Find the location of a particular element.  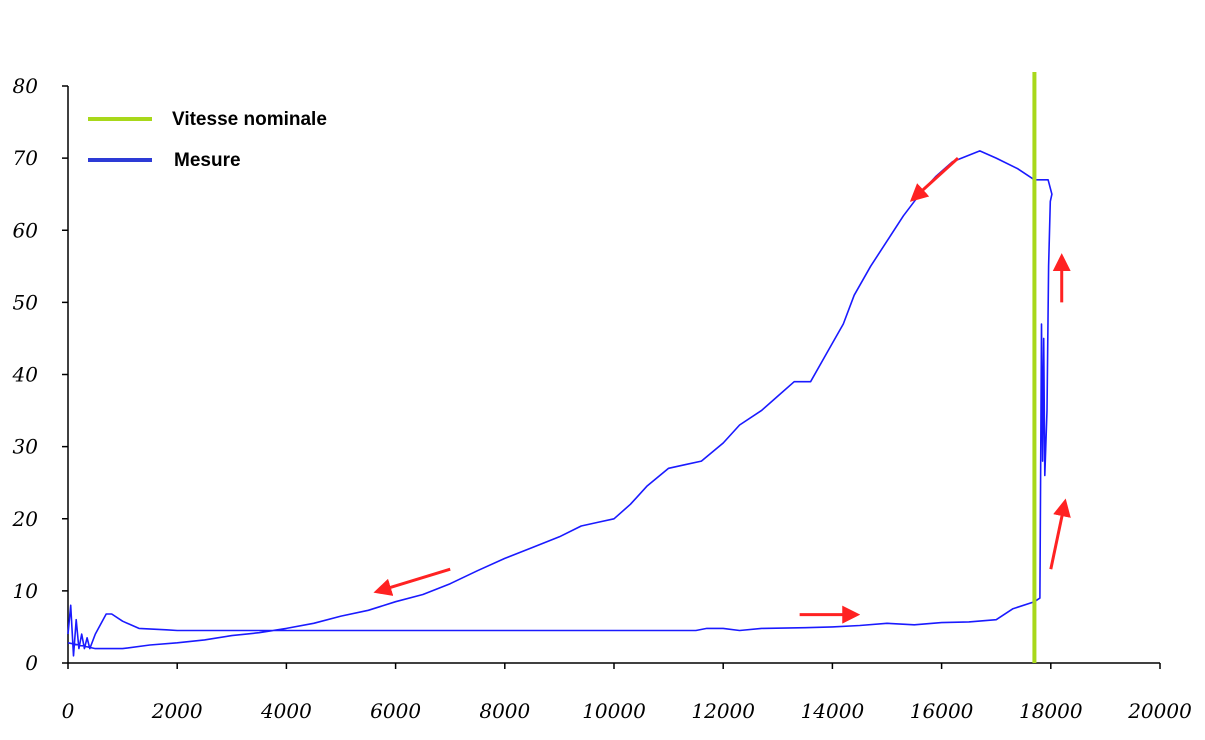

x-tick-label: 6000 is located at coordinates (395, 711).